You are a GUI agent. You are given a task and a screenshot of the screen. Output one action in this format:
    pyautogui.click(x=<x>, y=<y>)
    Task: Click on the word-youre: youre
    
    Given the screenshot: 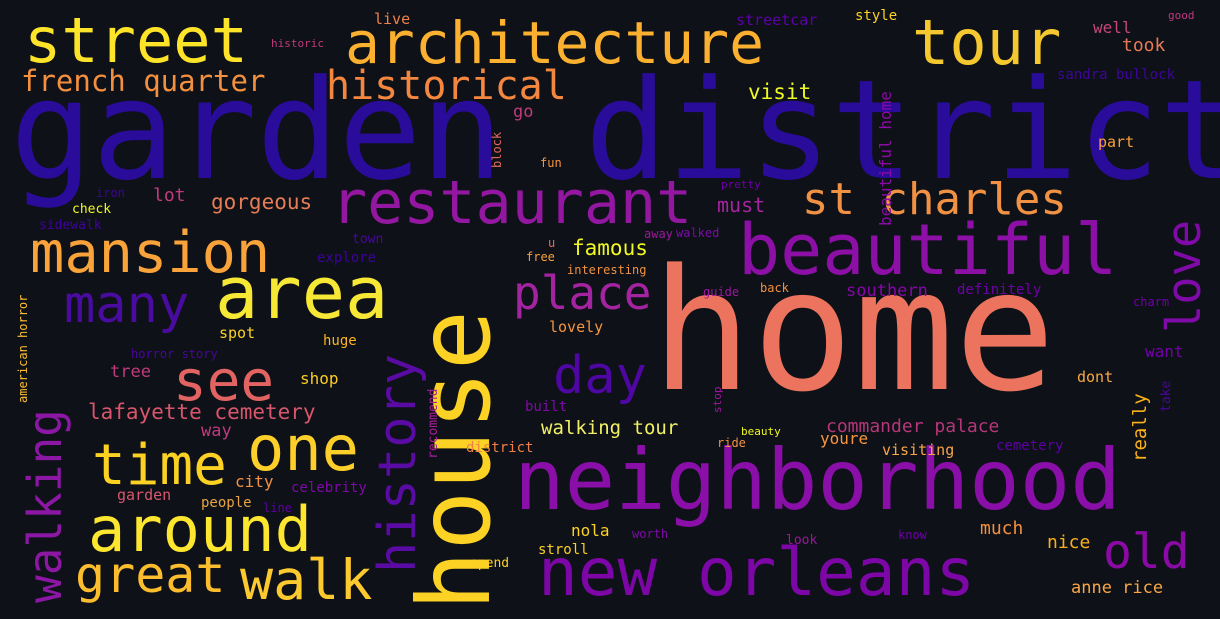 What is the action you would take?
    pyautogui.click(x=844, y=438)
    